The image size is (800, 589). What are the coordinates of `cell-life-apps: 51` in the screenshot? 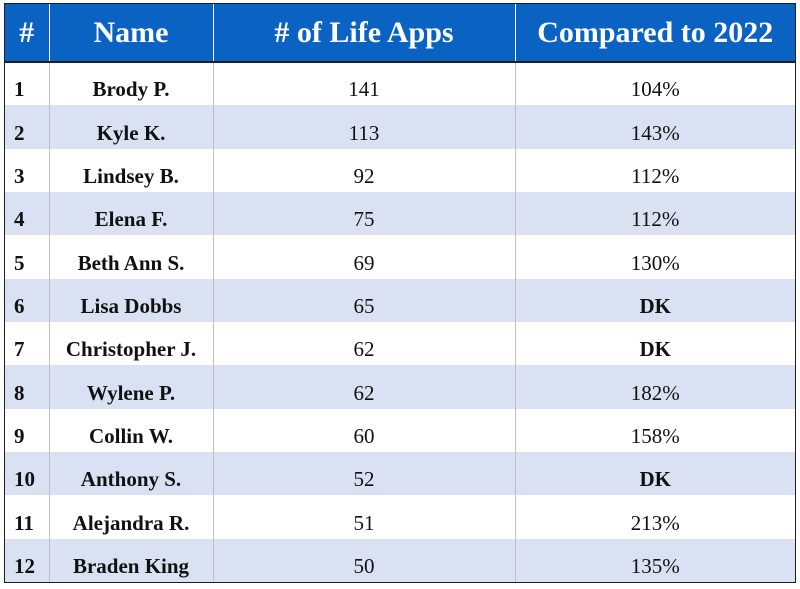 It's located at (364, 517).